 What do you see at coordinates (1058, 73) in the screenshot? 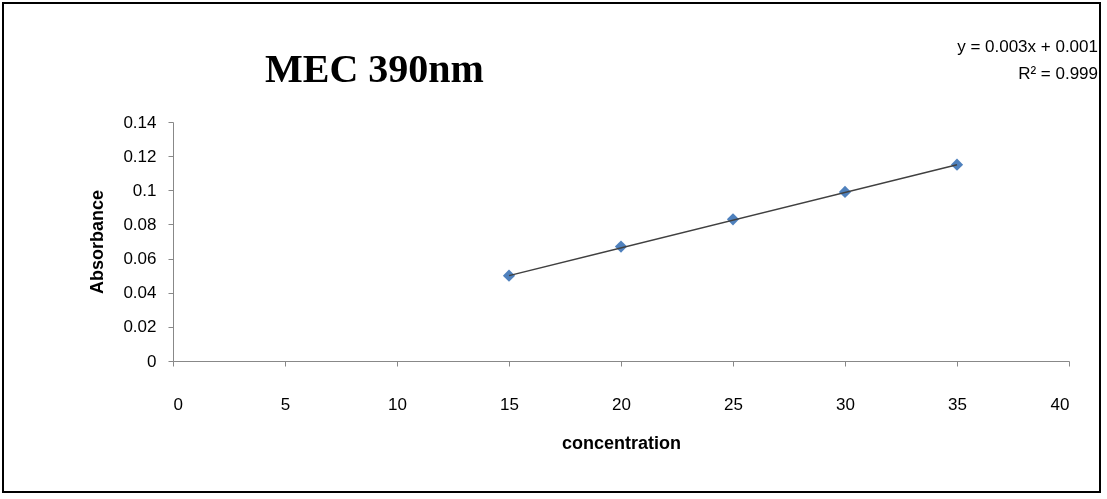
I see `text: R² = 0.999` at bounding box center [1058, 73].